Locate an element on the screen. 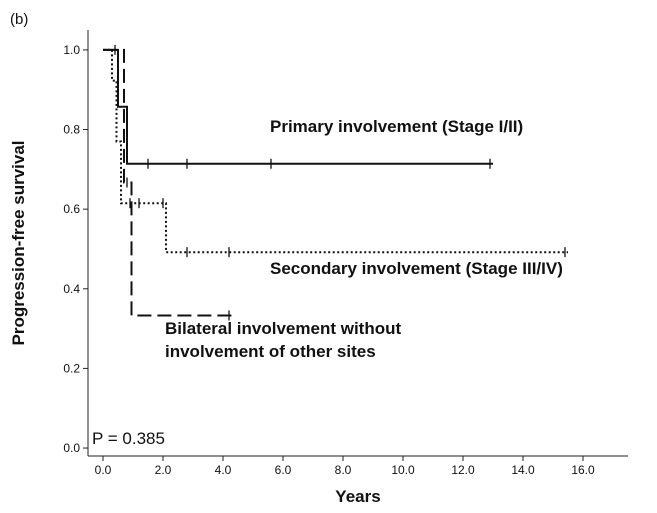 This screenshot has width=657, height=513. x-tick-label: 2.0 is located at coordinates (163, 470).